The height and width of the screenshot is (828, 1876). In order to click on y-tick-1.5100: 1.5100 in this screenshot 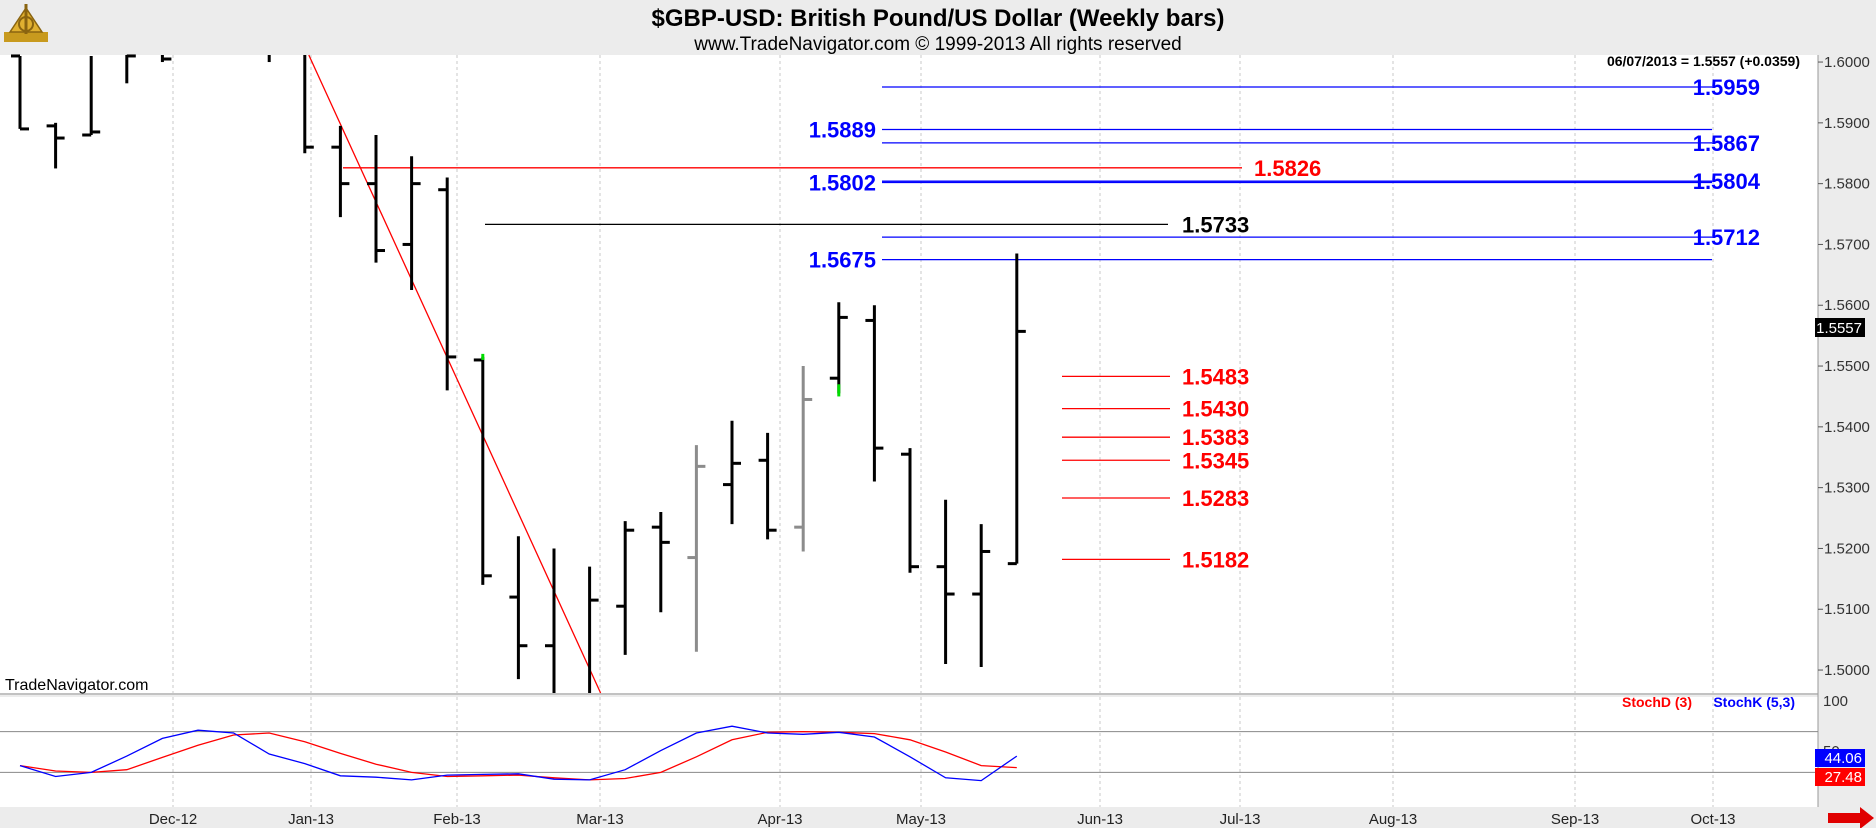, I will do `click(1847, 609)`.